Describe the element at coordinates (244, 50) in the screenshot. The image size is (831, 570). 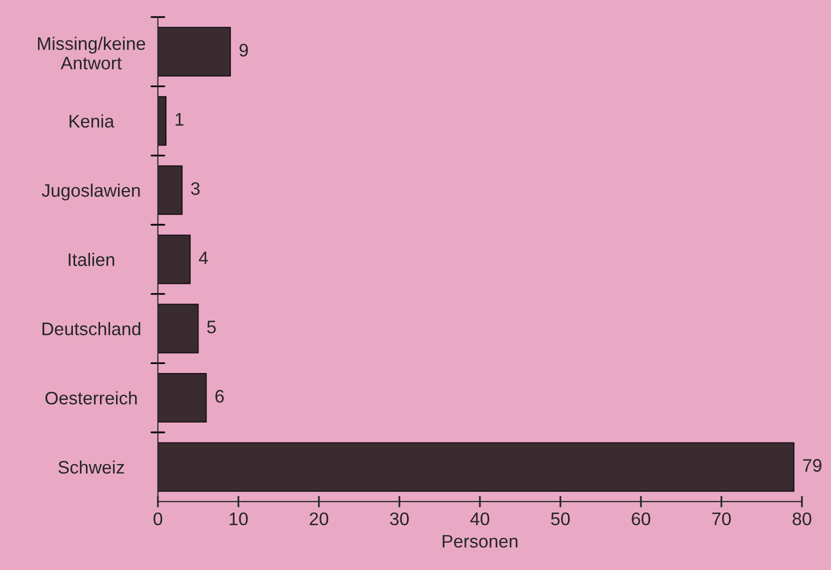
I see `data-label: 9` at that location.